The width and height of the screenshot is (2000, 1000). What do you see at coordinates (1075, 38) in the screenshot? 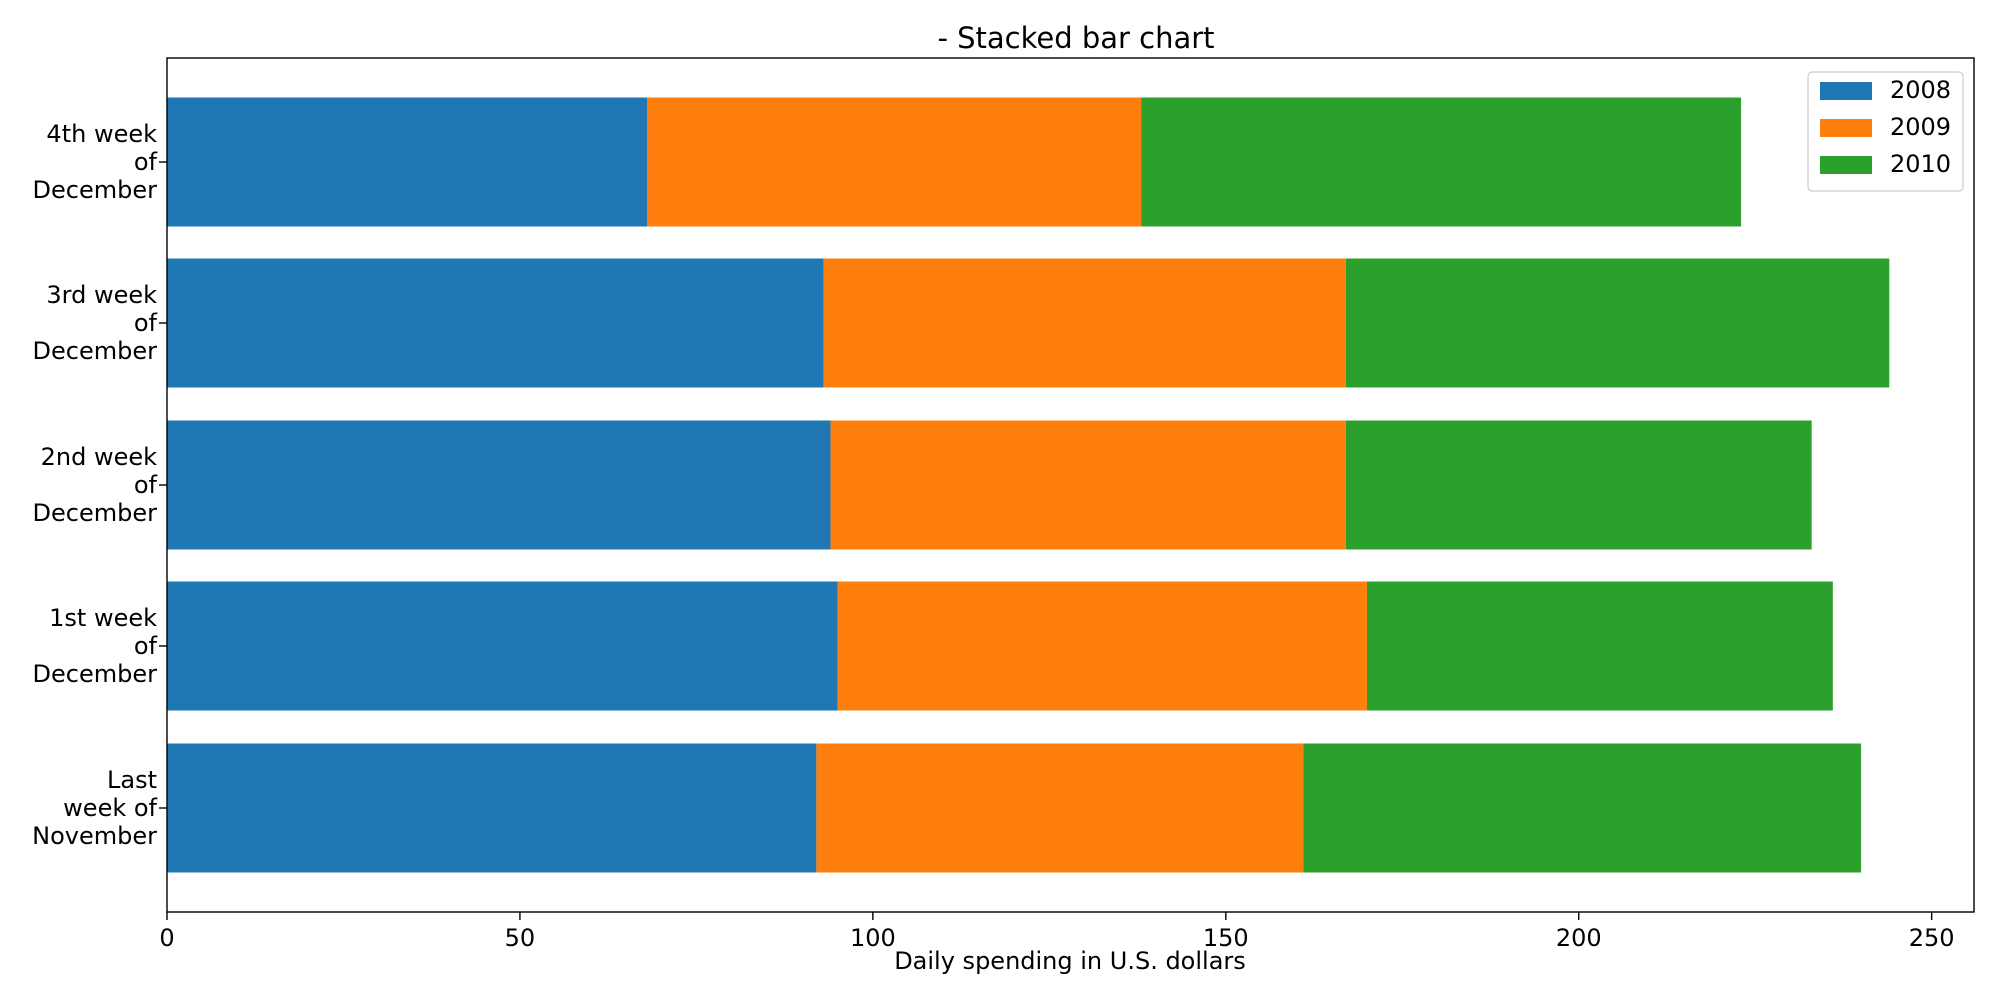
I see `chart-title: - Stacked bar chart` at bounding box center [1075, 38].